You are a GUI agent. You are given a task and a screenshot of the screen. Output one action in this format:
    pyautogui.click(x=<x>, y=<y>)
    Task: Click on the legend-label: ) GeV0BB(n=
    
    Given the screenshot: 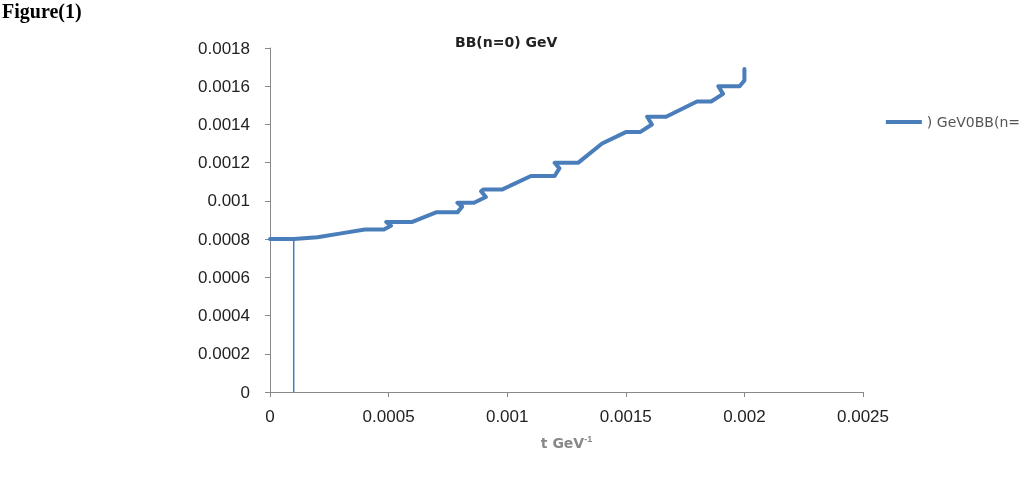 What is the action you would take?
    pyautogui.click(x=973, y=122)
    